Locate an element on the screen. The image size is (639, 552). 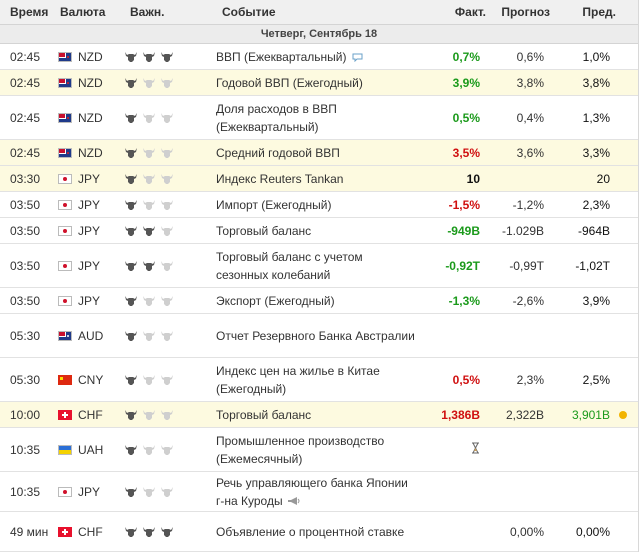
event-name: Отчет Резервного Банка Австралии is located at coordinates (319, 336).